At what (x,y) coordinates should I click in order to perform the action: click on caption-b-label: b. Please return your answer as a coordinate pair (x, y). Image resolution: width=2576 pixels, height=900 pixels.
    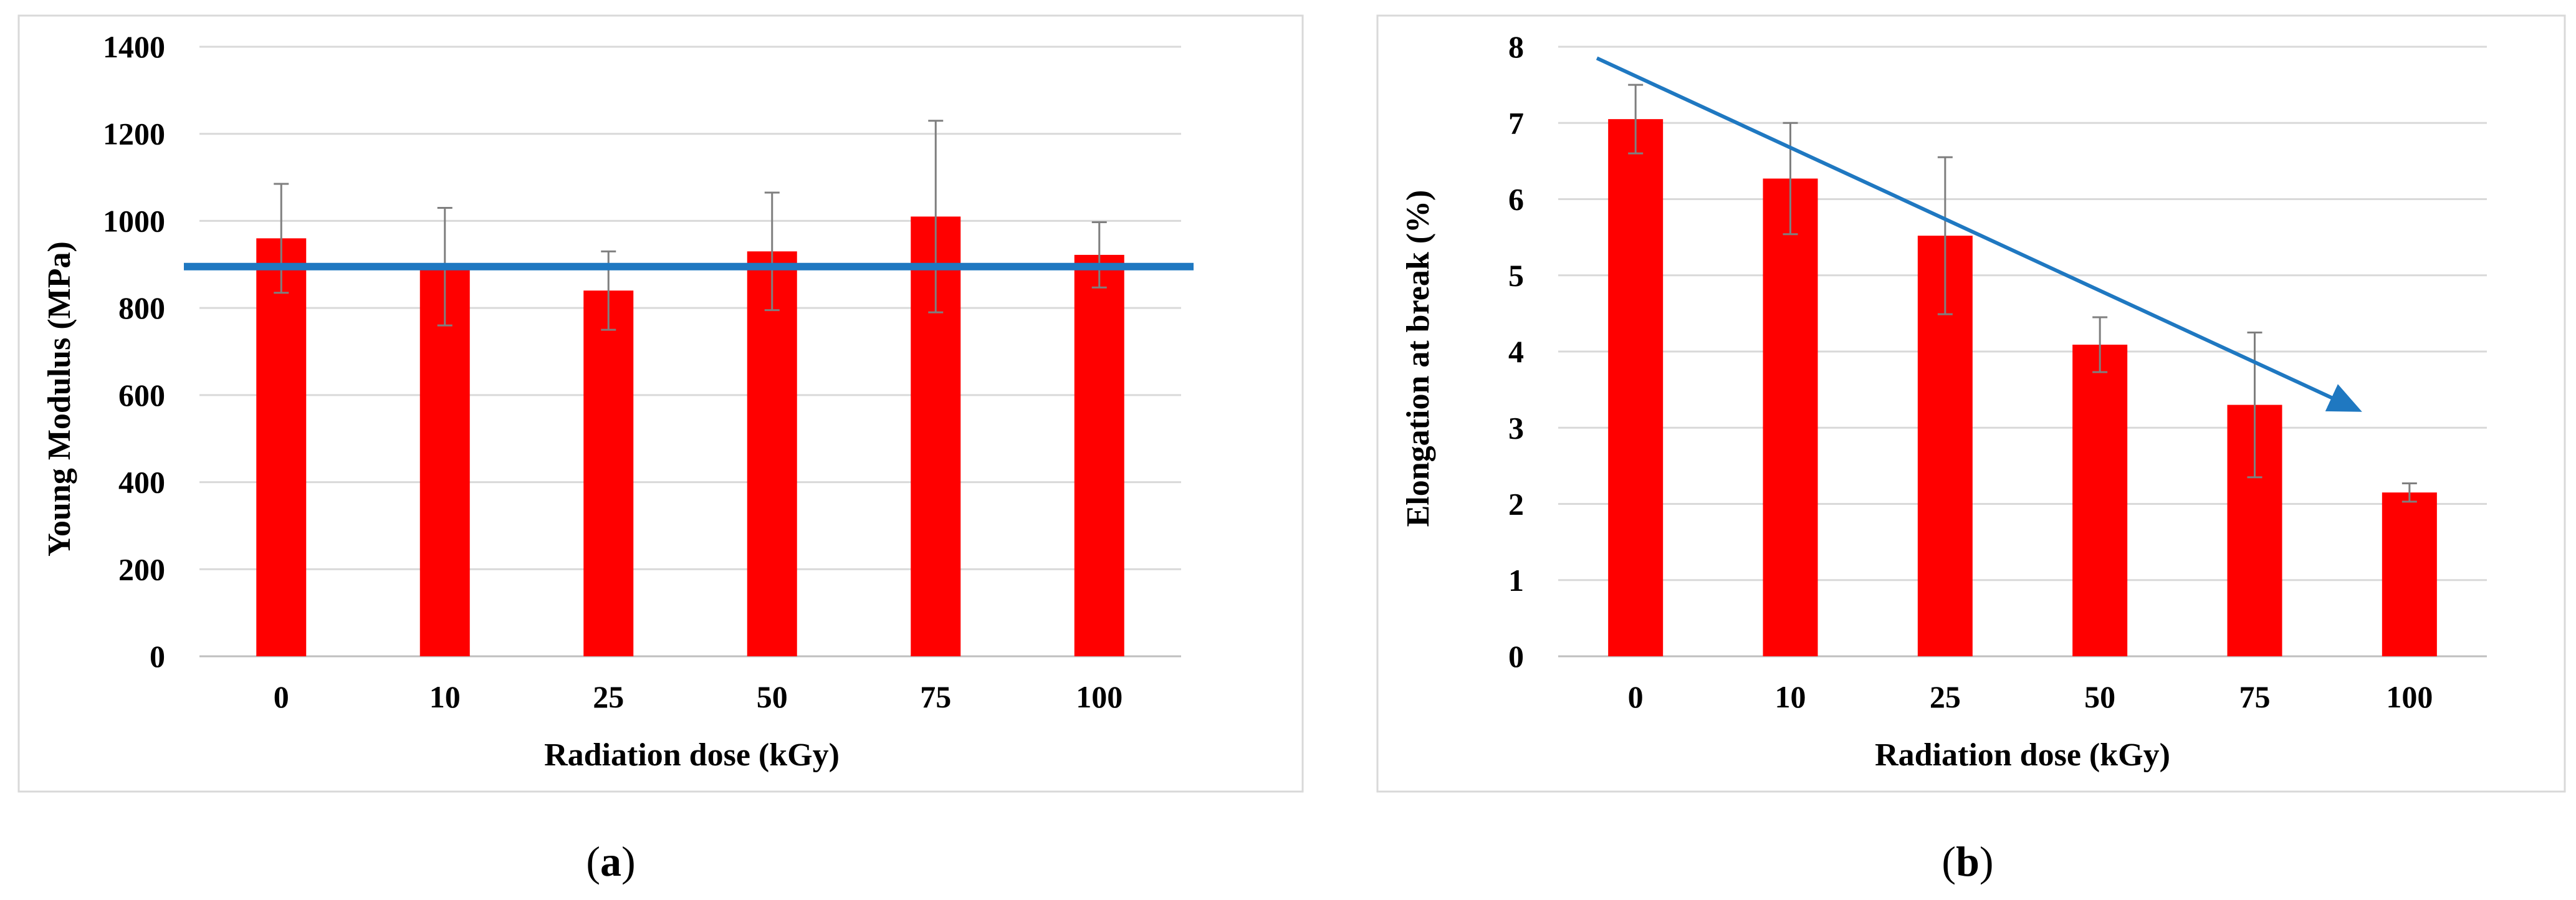
    Looking at the image, I should click on (1968, 861).